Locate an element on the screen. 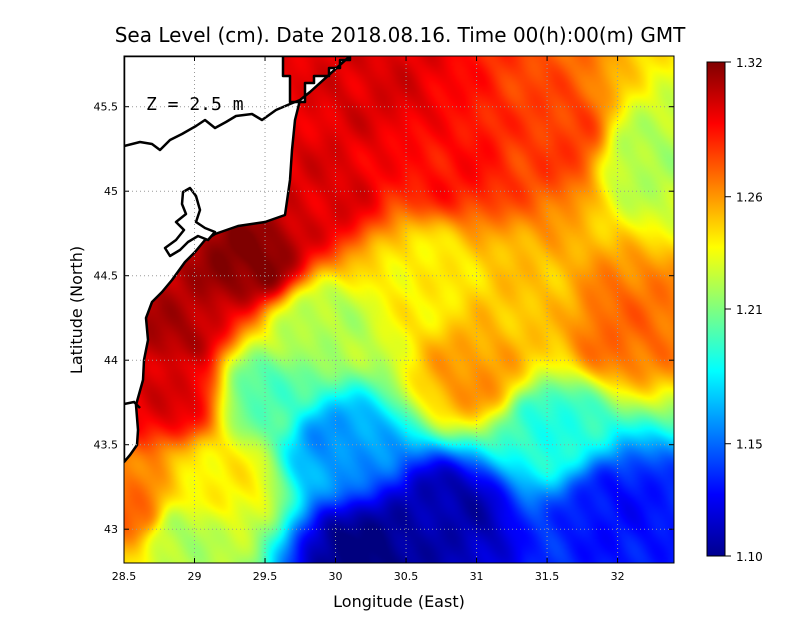 This screenshot has height=618, width=800. y-tick-label: 43 is located at coordinates (111, 529).